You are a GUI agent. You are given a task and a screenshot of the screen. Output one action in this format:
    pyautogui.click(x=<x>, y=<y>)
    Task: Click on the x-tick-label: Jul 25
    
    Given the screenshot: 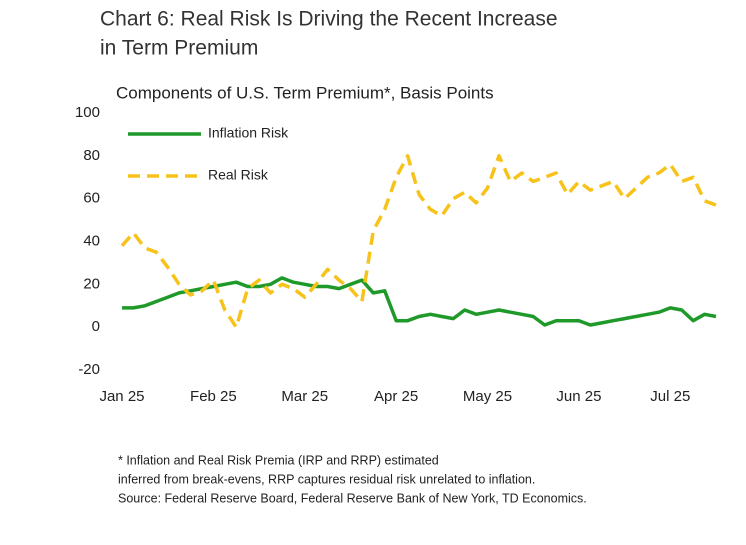 What is the action you would take?
    pyautogui.click(x=670, y=396)
    